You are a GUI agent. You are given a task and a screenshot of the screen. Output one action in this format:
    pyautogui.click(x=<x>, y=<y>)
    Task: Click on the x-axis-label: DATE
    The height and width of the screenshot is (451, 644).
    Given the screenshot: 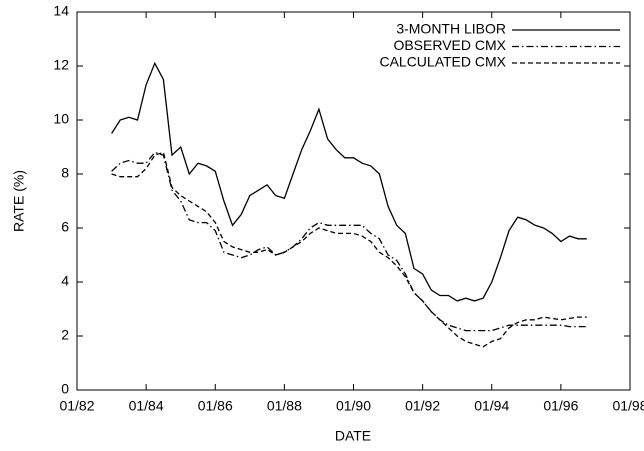 What is the action you would take?
    pyautogui.click(x=353, y=436)
    